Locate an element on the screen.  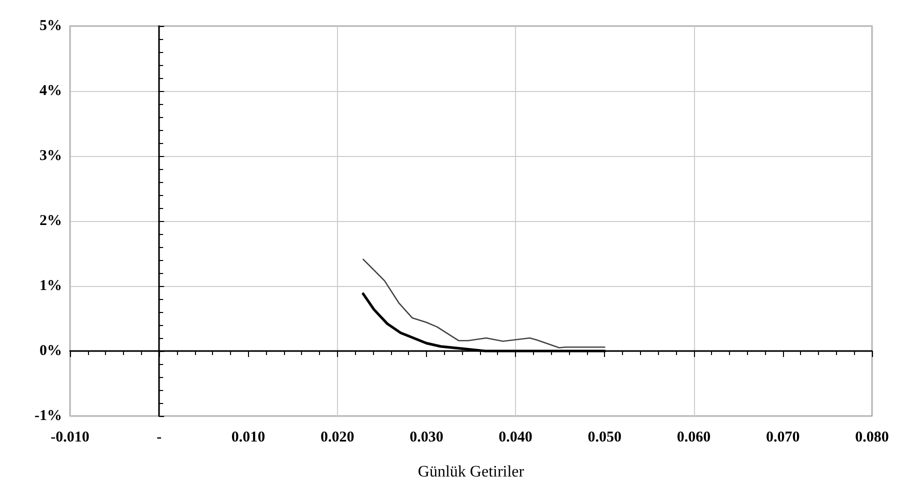
x-tick-label: -0.010 is located at coordinates (70, 438).